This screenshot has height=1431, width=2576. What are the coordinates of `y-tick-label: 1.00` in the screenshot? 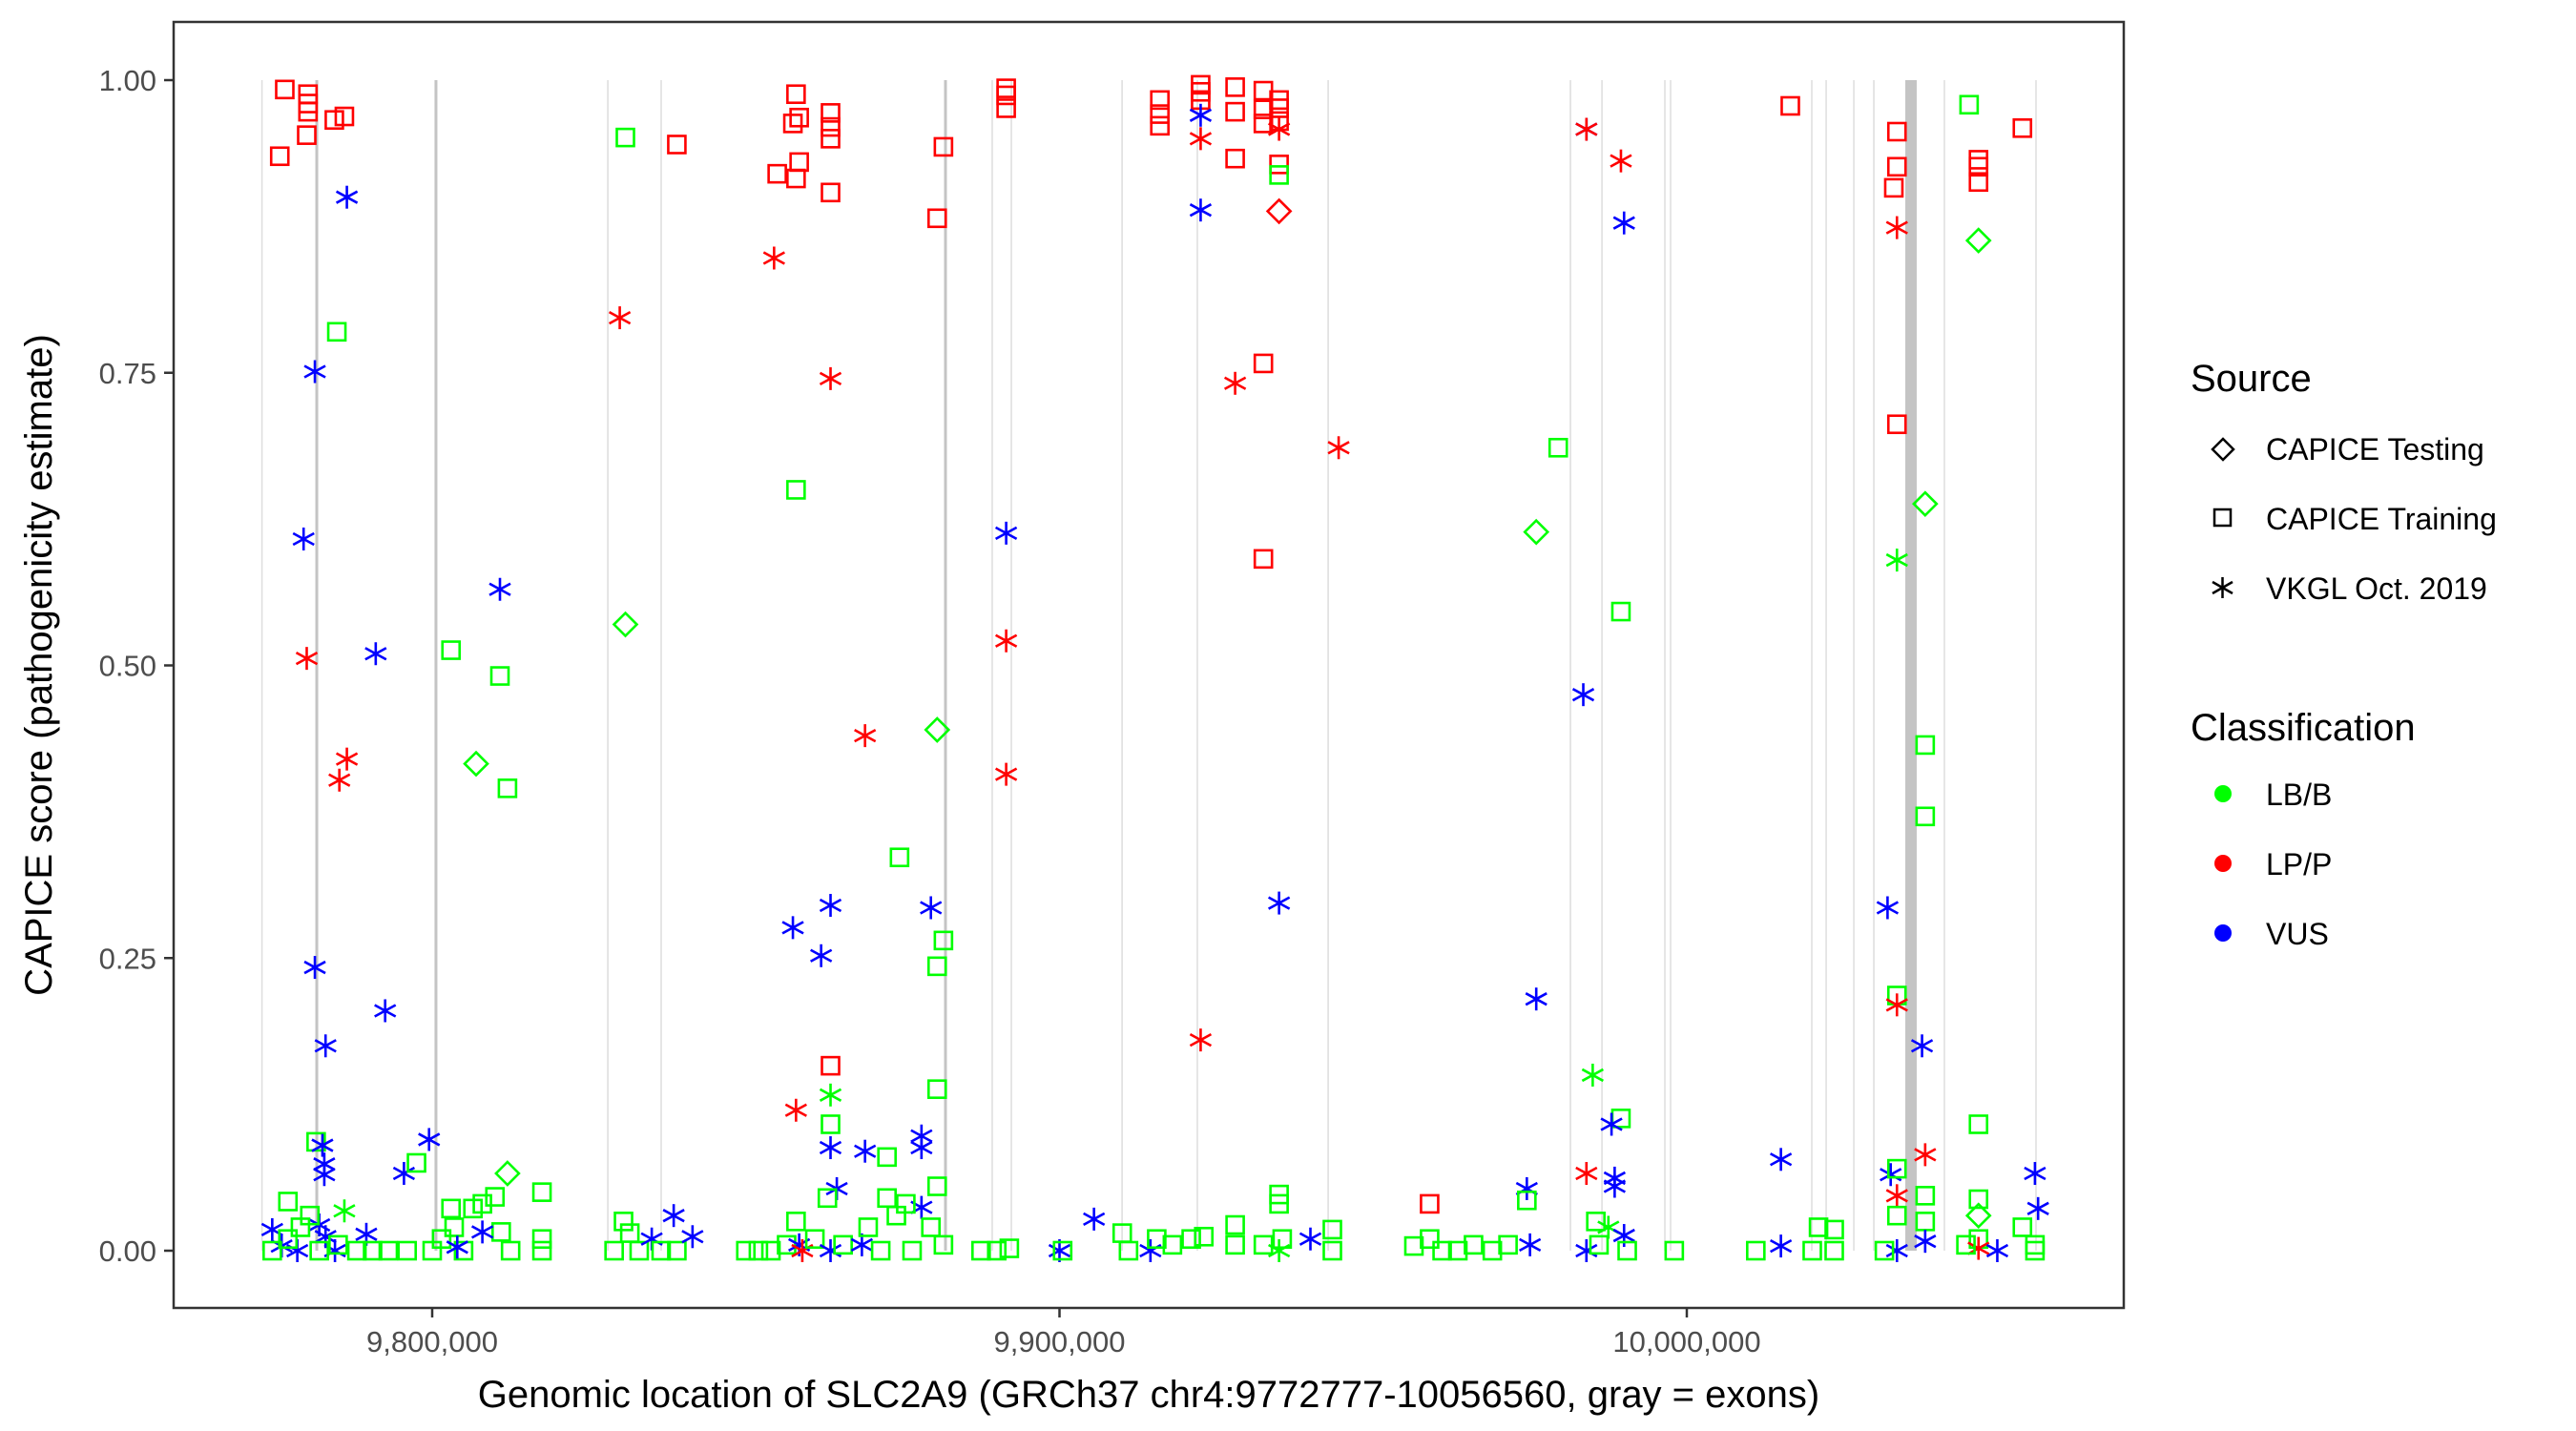 It's located at (127, 80).